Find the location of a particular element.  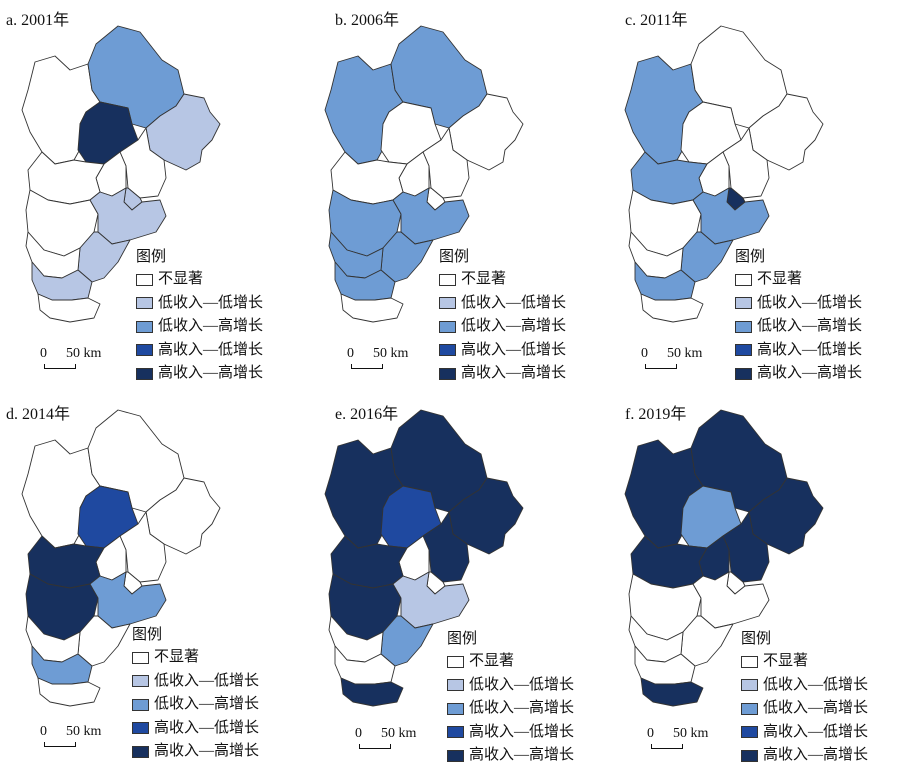

legend: 图例不显著低收入—低增长低收入—高增长高收入—低增长 高收入—高增长 is located at coordinates (199, 316).